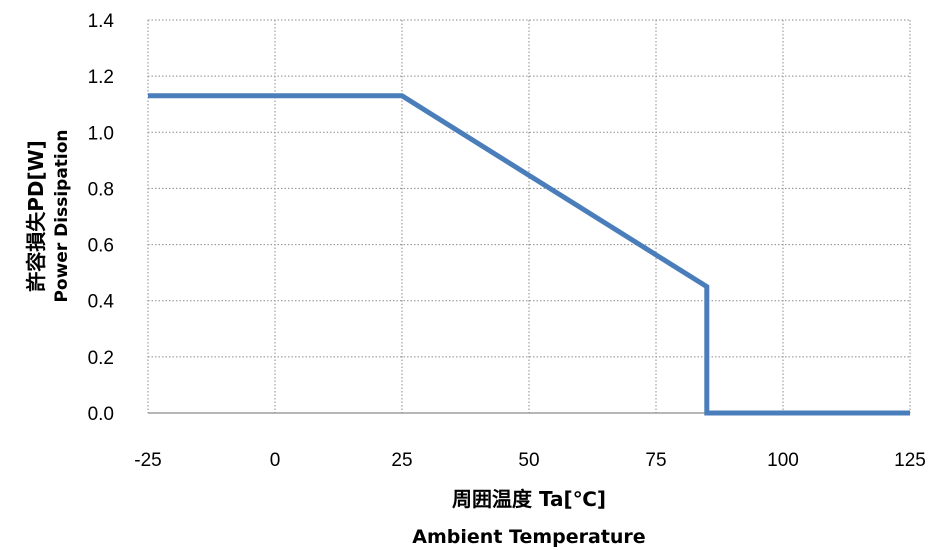 The image size is (930, 550). Describe the element at coordinates (275, 460) in the screenshot. I see `x-tick-label: 0` at that location.